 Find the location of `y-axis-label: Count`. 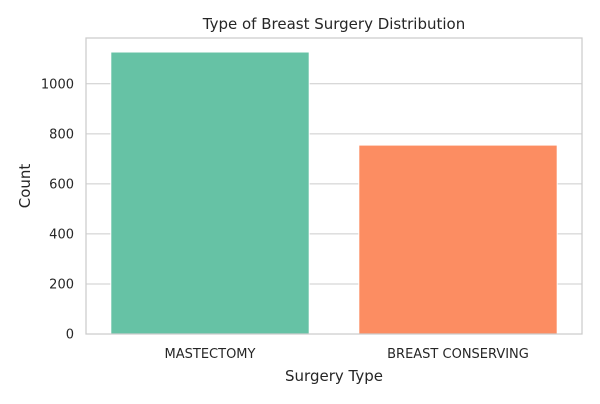

y-axis-label: Count is located at coordinates (25, 186).